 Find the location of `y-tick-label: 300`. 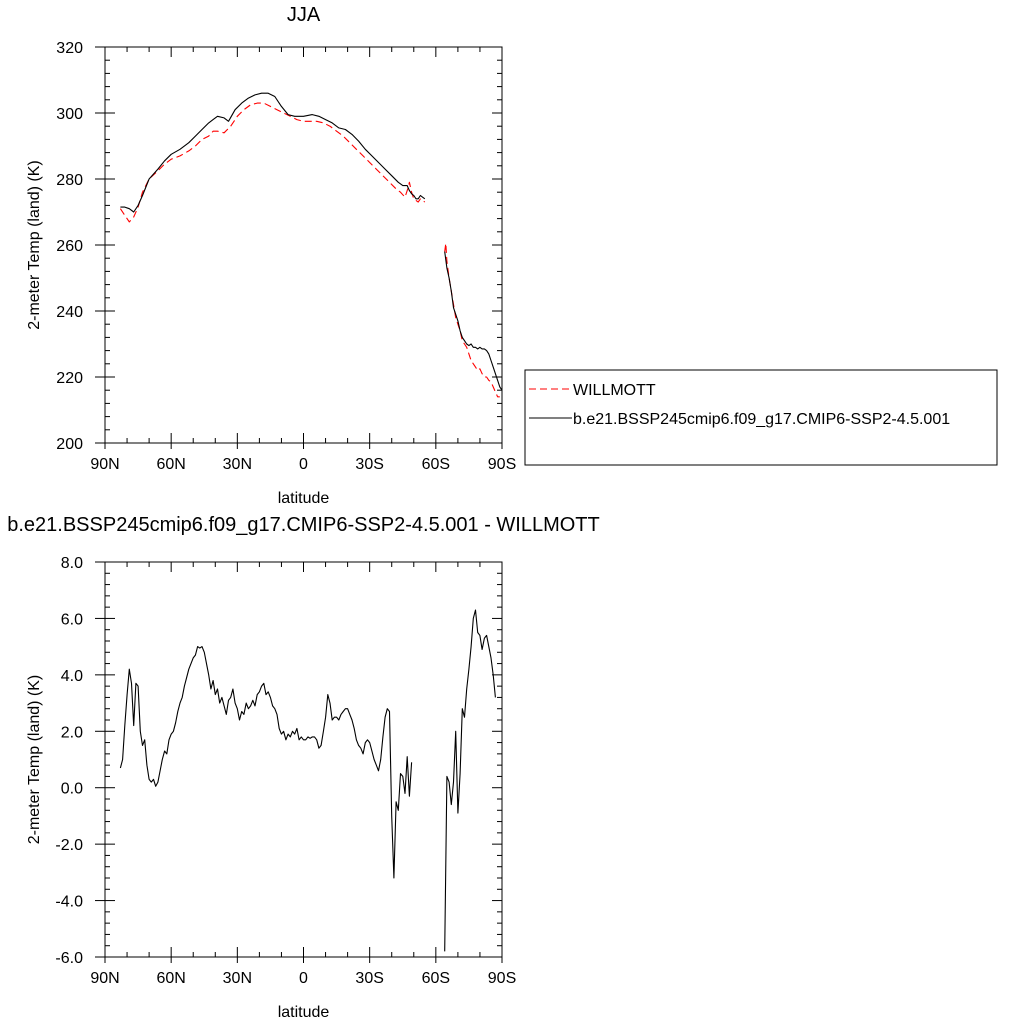

y-tick-label: 300 is located at coordinates (69, 114).